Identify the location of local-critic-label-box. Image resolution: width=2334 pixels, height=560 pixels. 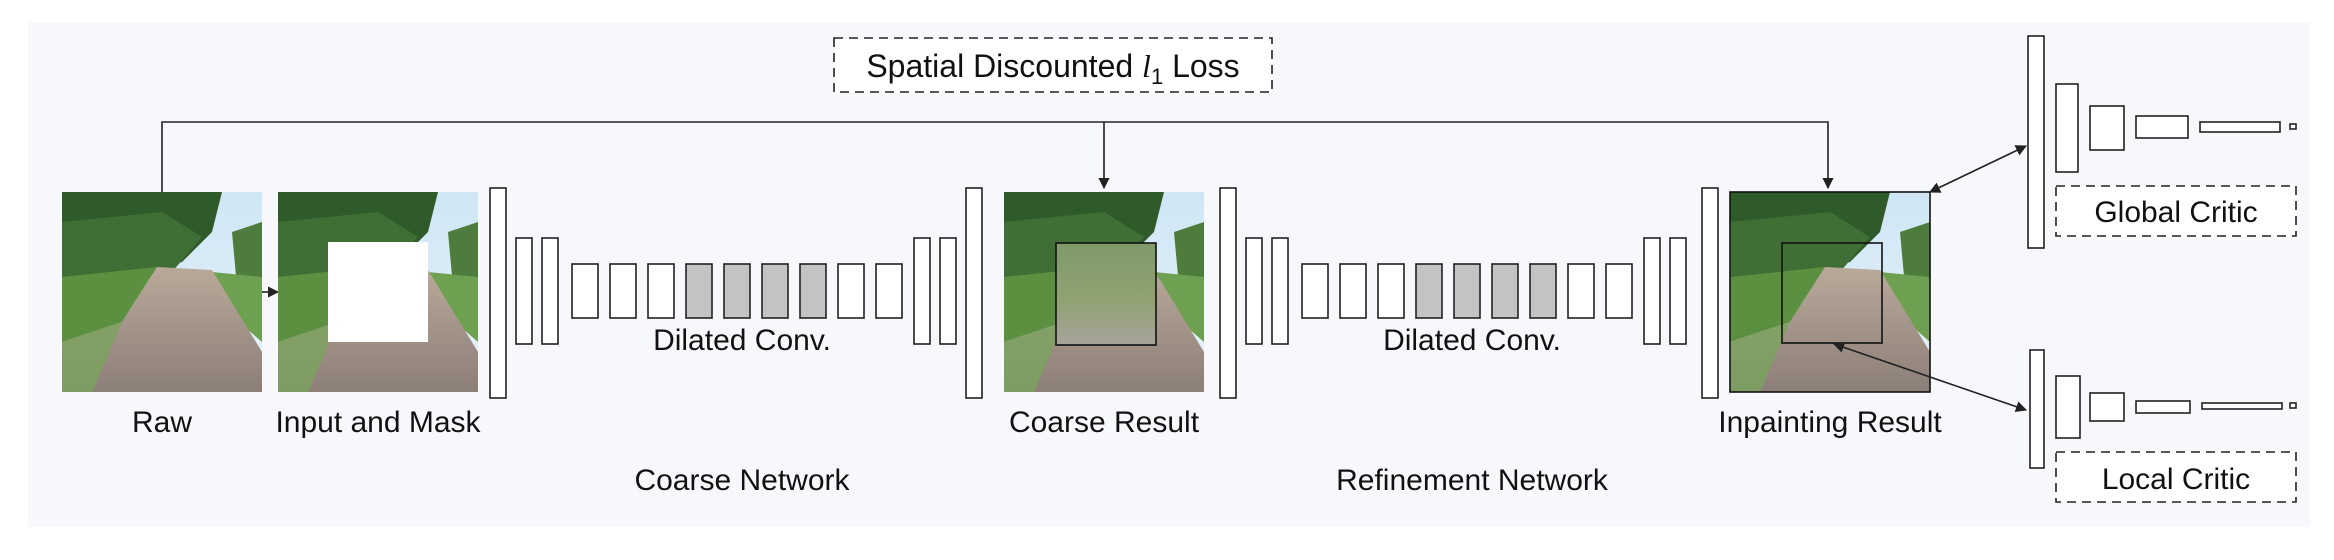
(2176, 477).